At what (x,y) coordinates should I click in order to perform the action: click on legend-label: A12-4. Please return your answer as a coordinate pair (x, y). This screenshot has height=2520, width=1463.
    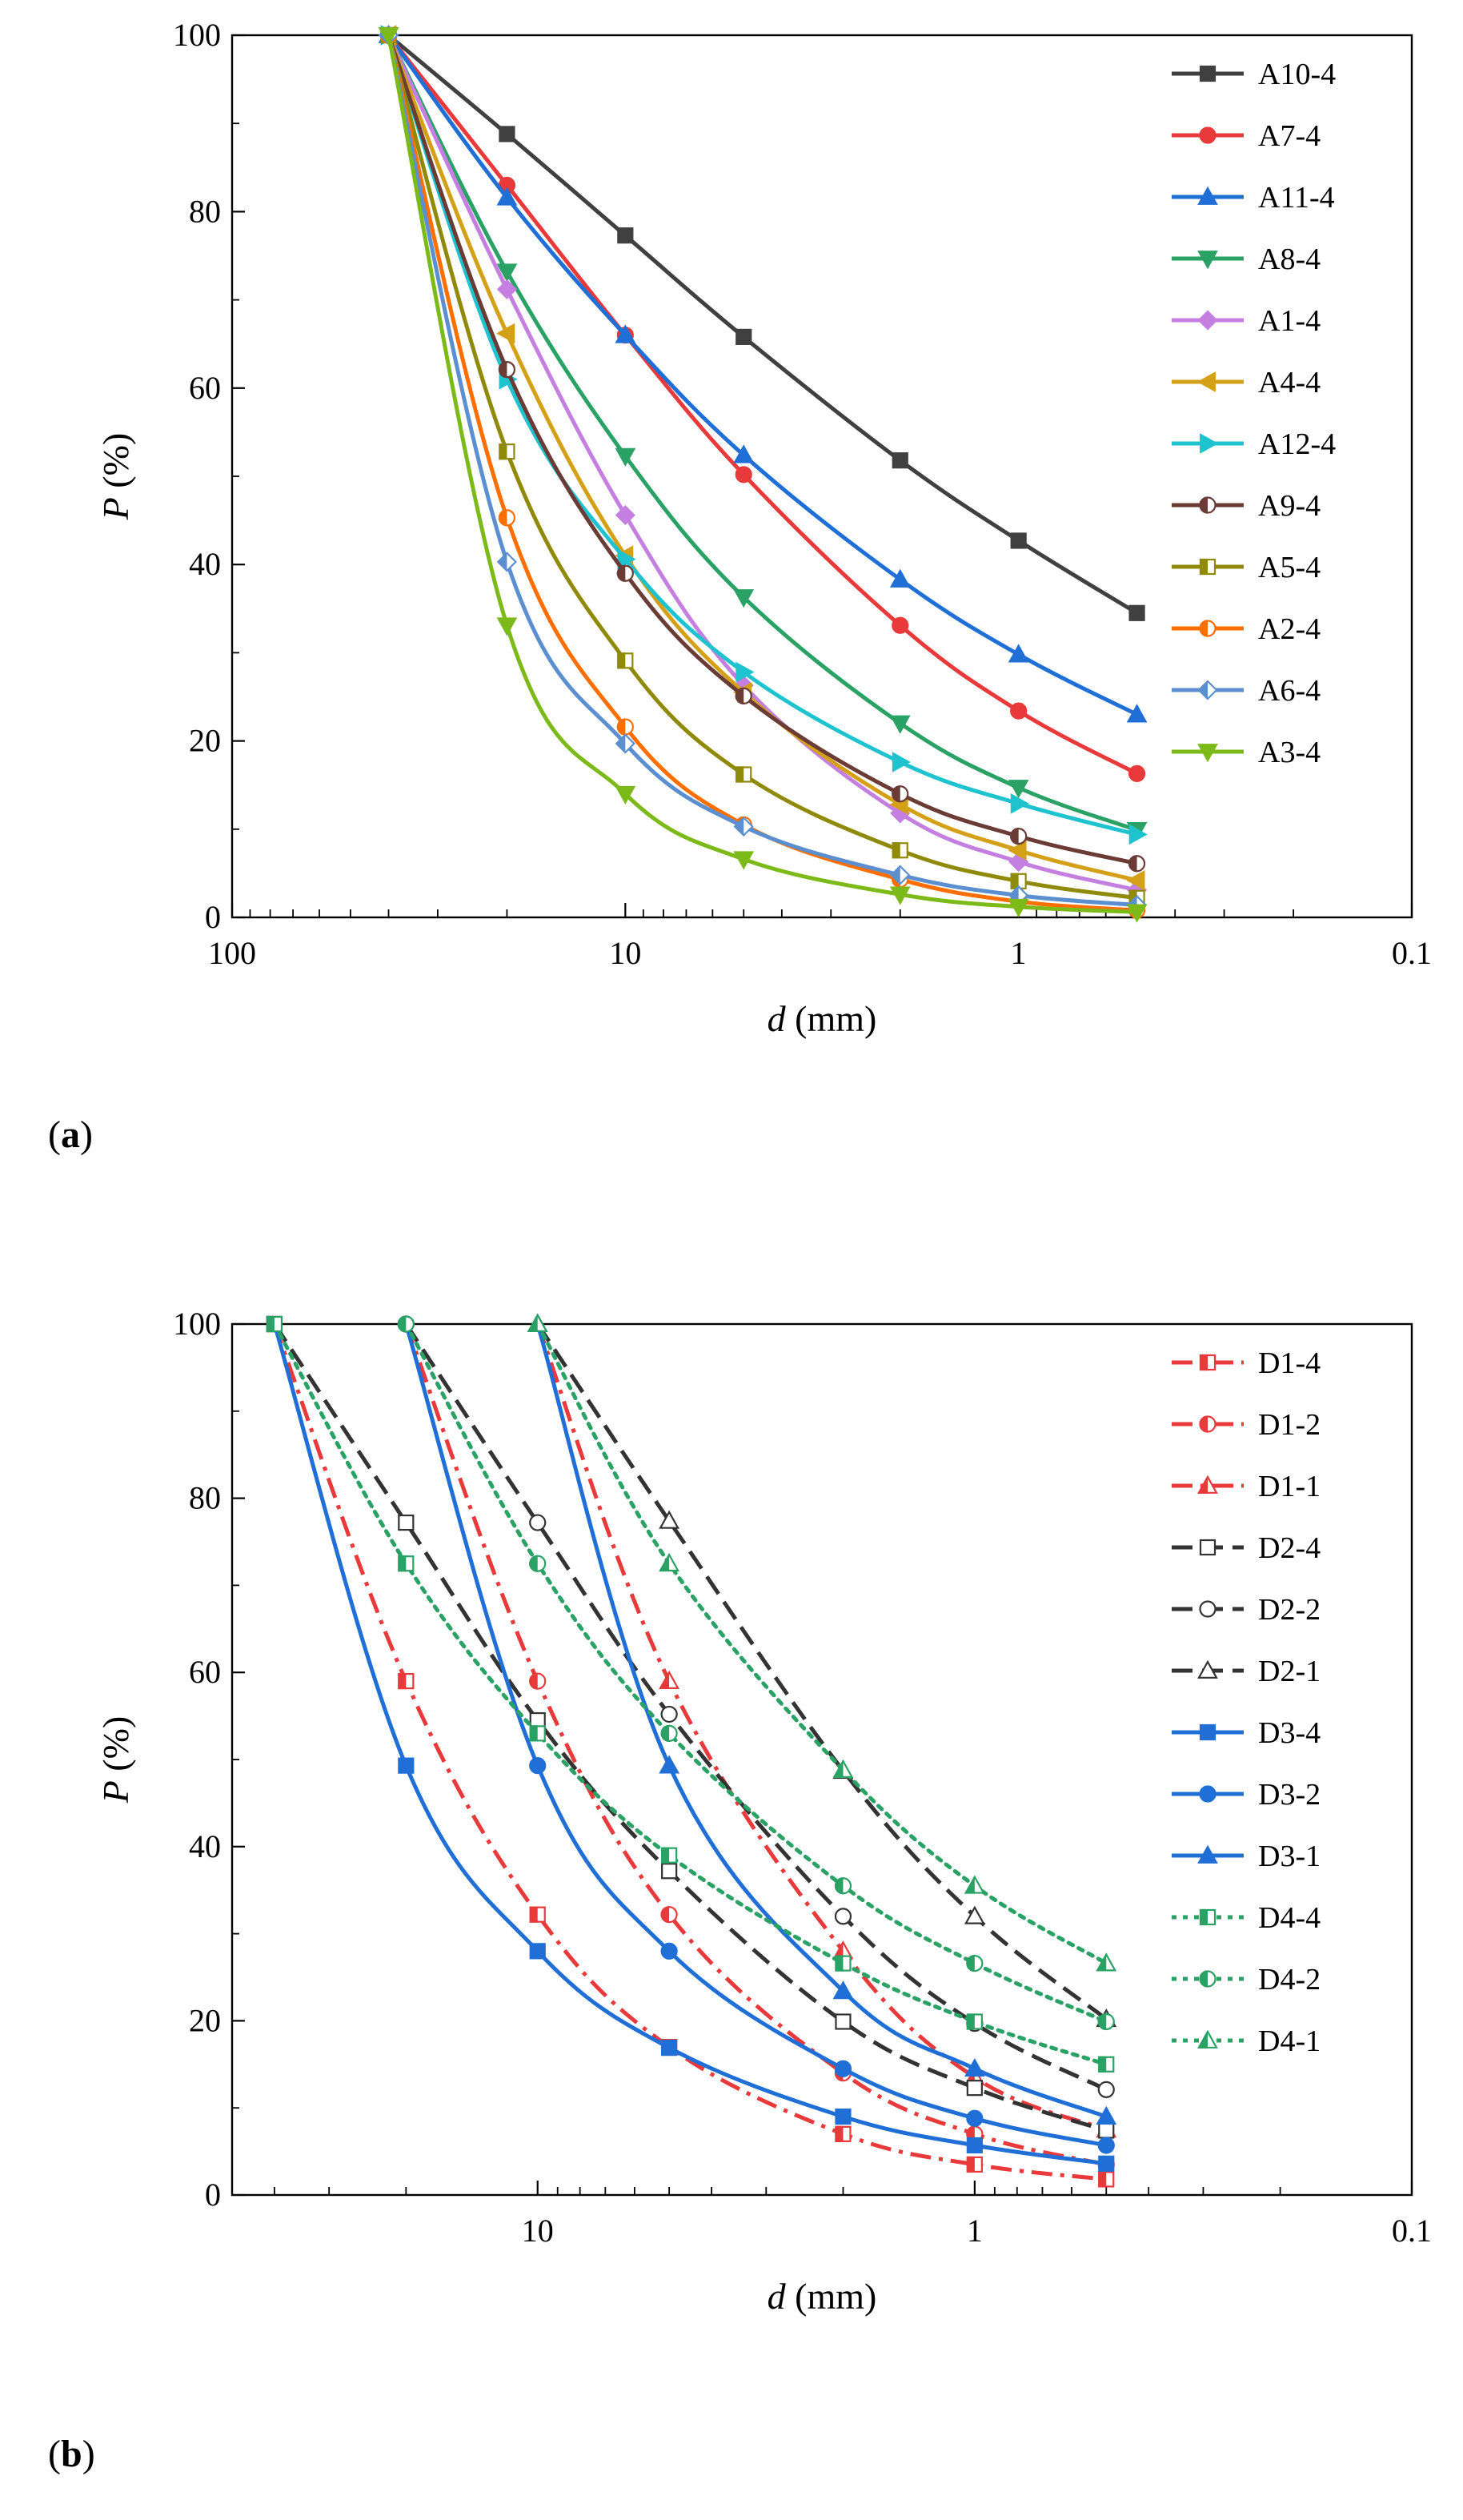
    Looking at the image, I should click on (1297, 444).